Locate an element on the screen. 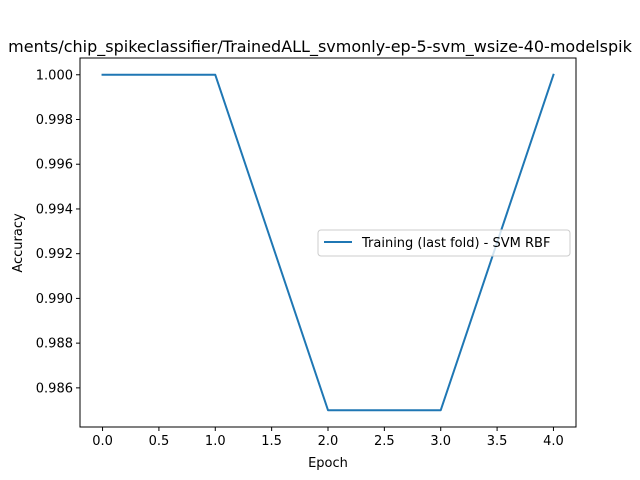 This screenshot has height=480, width=640. x-tick-label: 3.0 is located at coordinates (440, 441).